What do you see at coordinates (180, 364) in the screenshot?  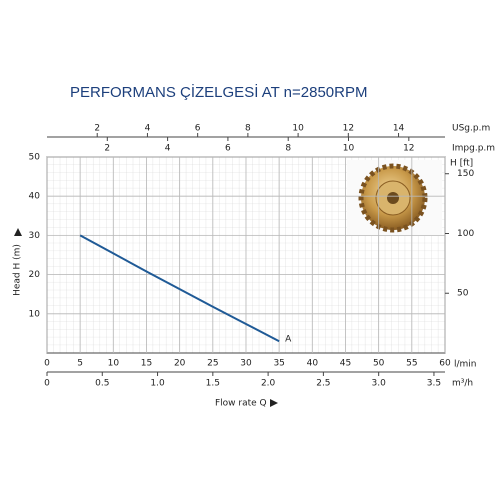 I see `x-tick-label: 20` at bounding box center [180, 364].